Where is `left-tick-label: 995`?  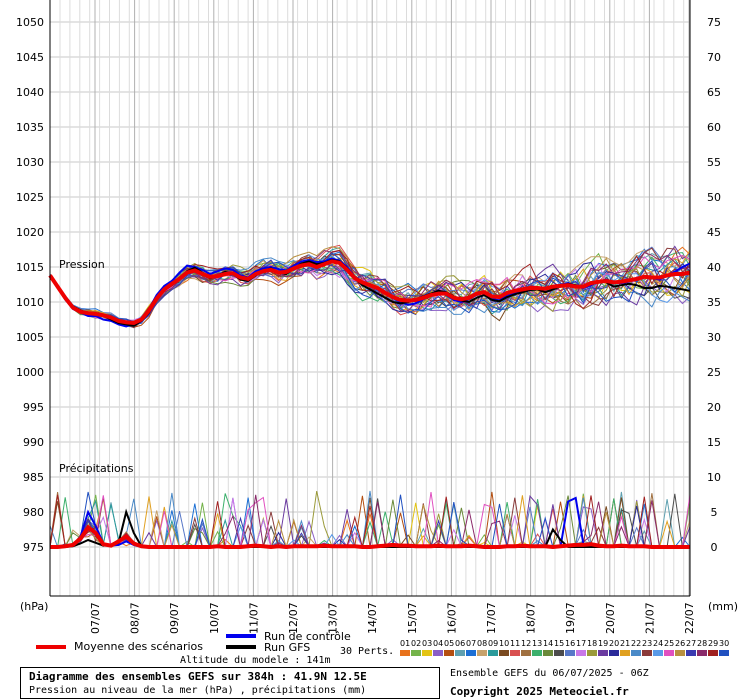 left-tick-label: 995 is located at coordinates (33, 407).